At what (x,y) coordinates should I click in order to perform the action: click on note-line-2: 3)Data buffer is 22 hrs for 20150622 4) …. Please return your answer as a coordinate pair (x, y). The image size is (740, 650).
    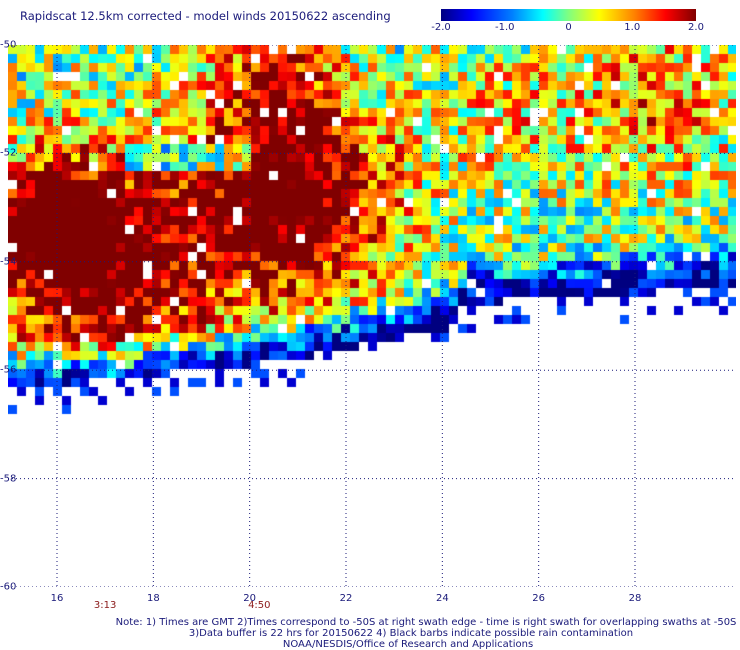
    Looking at the image, I should click on (411, 633).